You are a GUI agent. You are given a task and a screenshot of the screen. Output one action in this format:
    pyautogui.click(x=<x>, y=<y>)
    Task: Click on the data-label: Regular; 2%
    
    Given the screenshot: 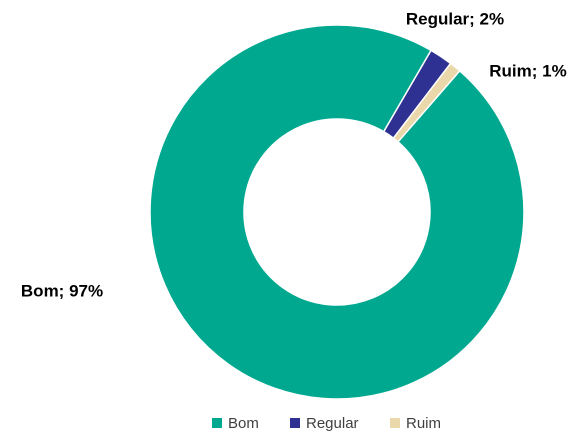 What is the action you would take?
    pyautogui.click(x=455, y=18)
    